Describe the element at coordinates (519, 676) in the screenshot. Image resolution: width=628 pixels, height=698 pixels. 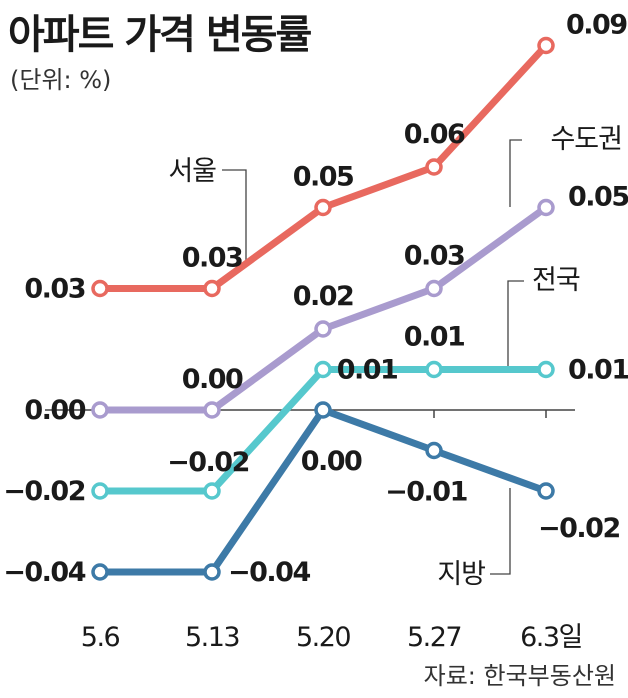
I see `source-label: 자료: 한국부동산원` at that location.